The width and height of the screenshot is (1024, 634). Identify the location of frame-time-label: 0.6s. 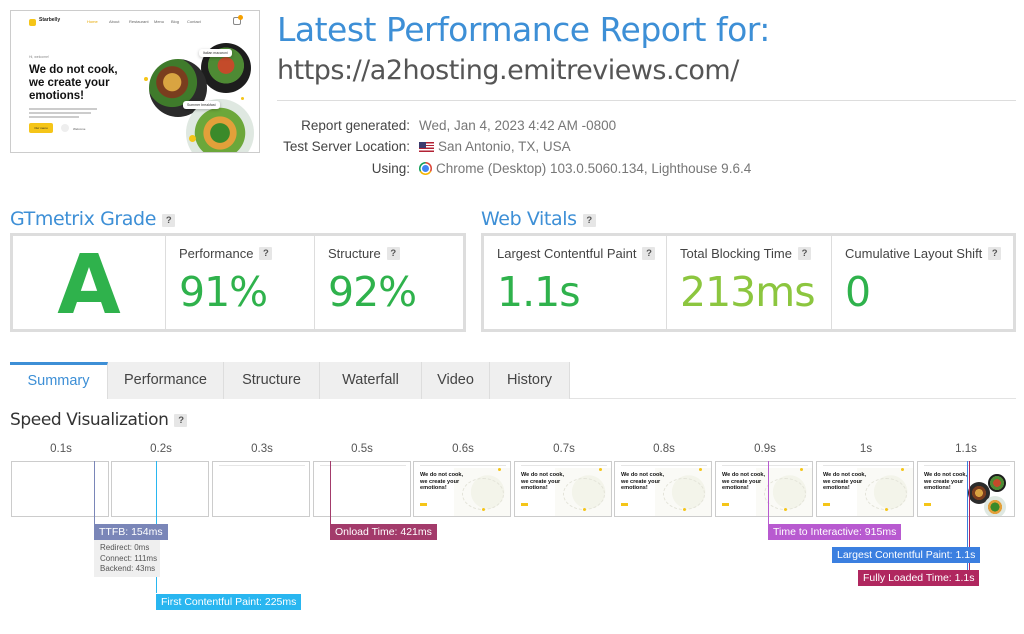
(463, 449).